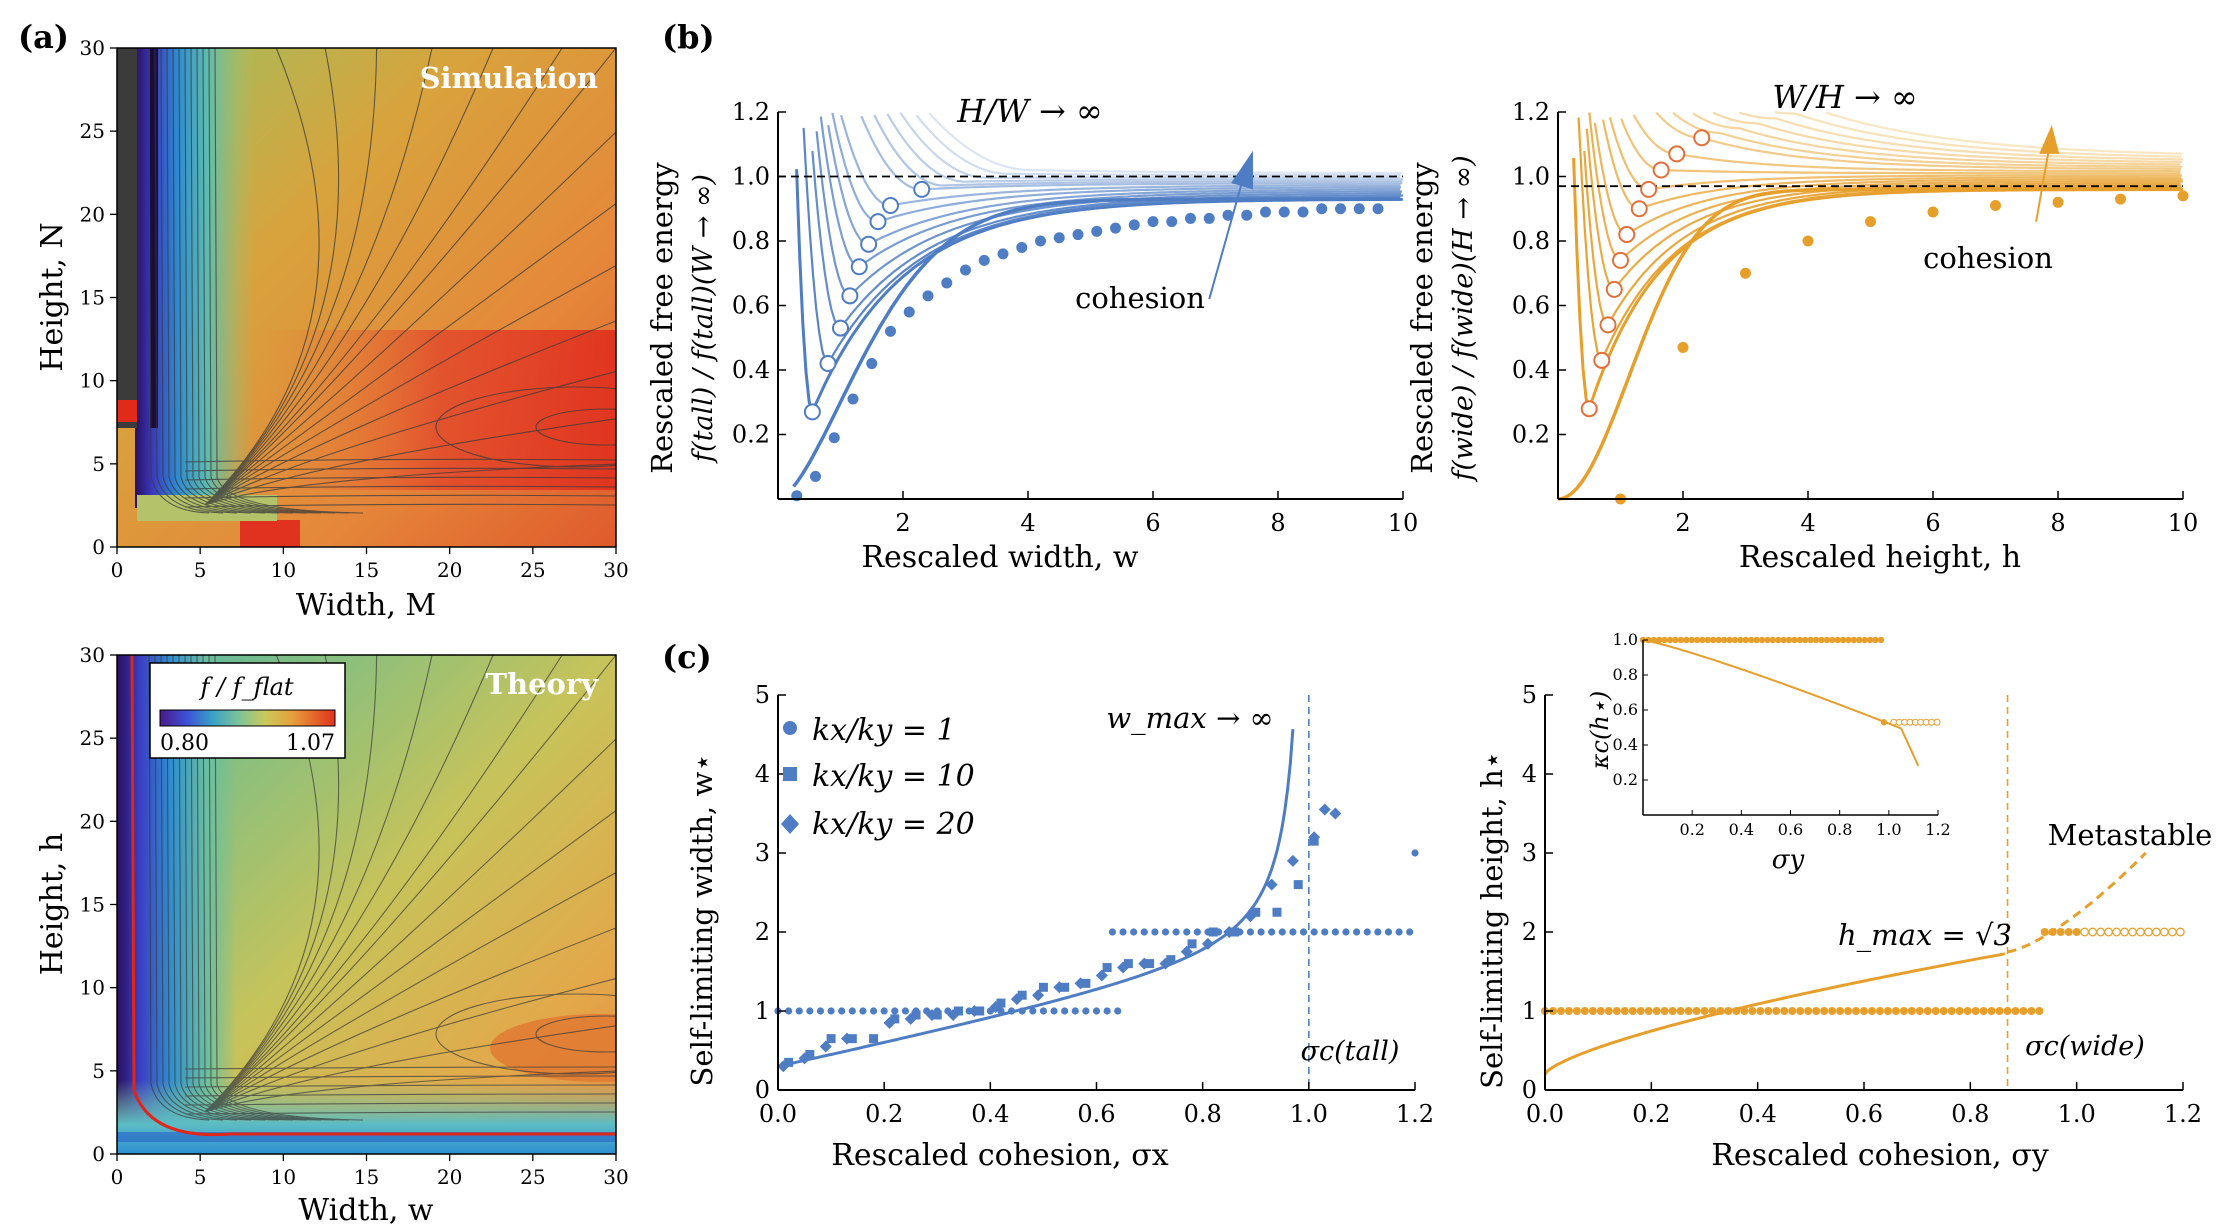 The image size is (2218, 1230). What do you see at coordinates (751, 306) in the screenshot?
I see `y-tick-label: 0.6` at bounding box center [751, 306].